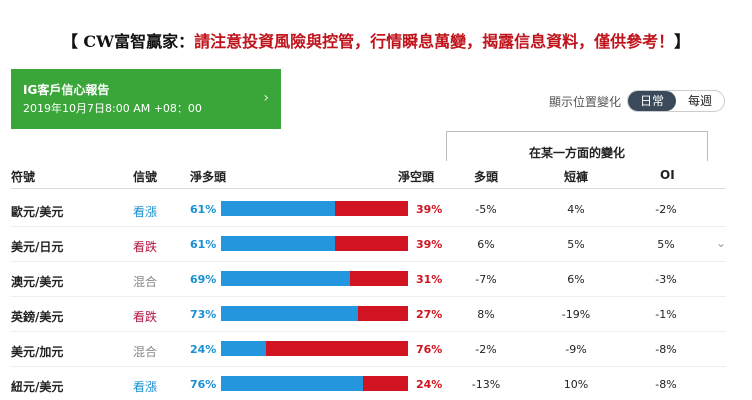 The width and height of the screenshot is (752, 400). I want to click on table-row: 美元/加元 混合 24% 76% -2% -9% -8%, so click(376, 349).